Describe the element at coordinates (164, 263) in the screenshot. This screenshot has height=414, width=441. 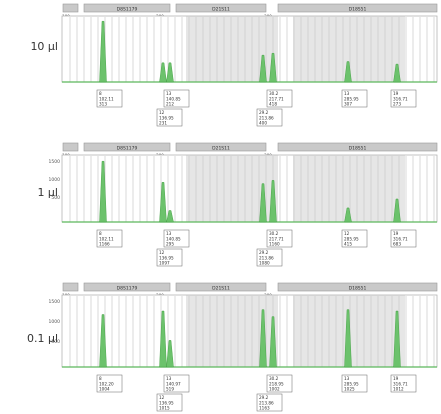
I see `allele-call-label: 1097` at that location.